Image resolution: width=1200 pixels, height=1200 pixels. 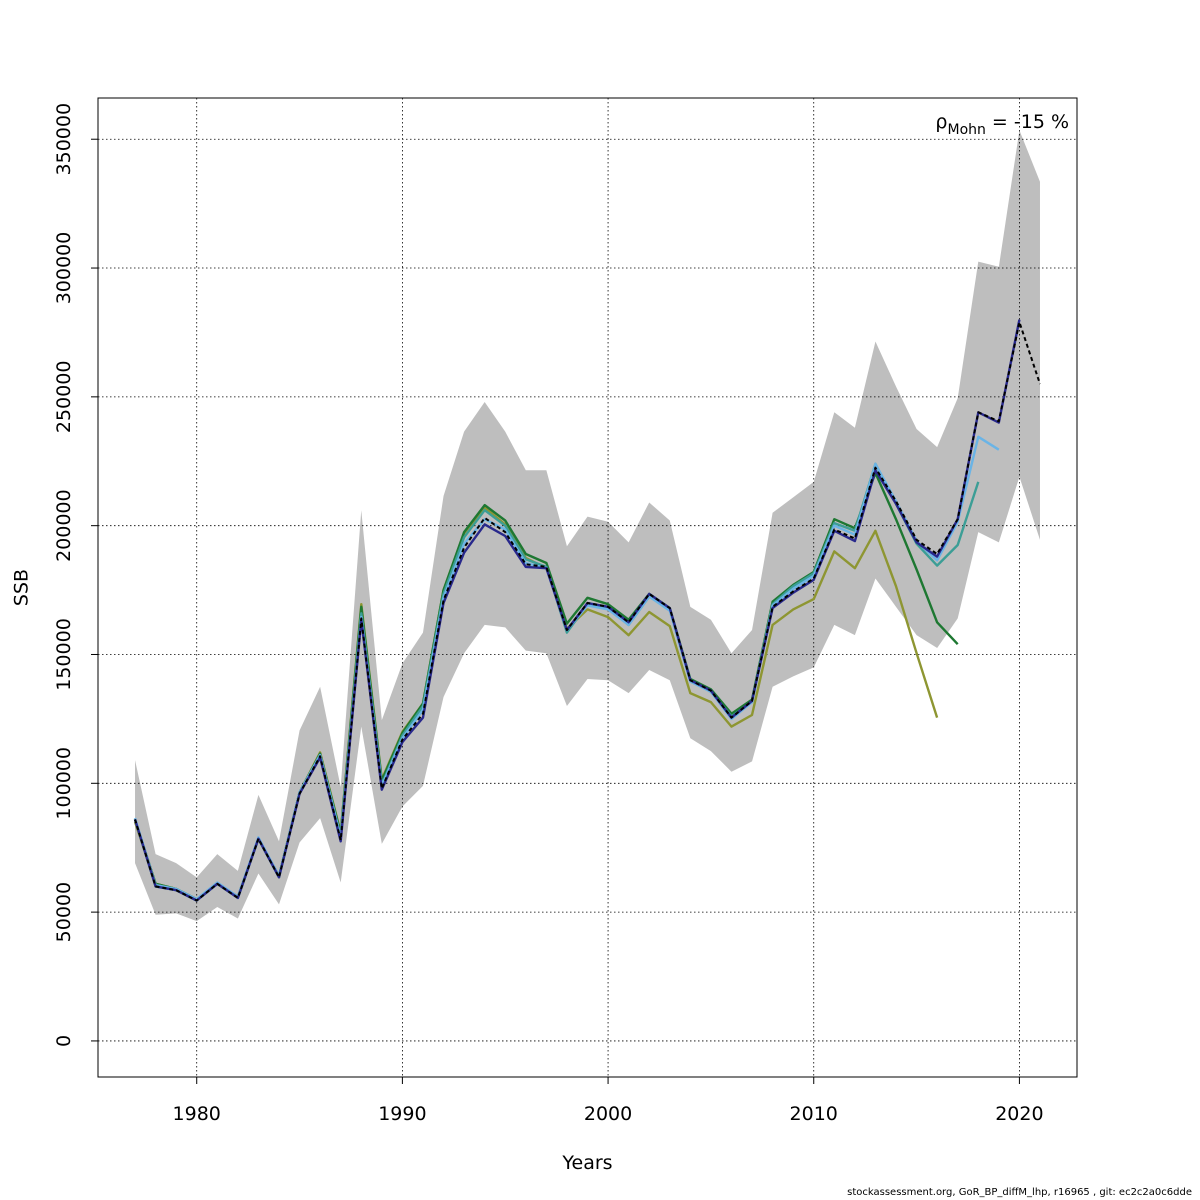 I want to click on x-tick-label: 2000, so click(x=608, y=1114).